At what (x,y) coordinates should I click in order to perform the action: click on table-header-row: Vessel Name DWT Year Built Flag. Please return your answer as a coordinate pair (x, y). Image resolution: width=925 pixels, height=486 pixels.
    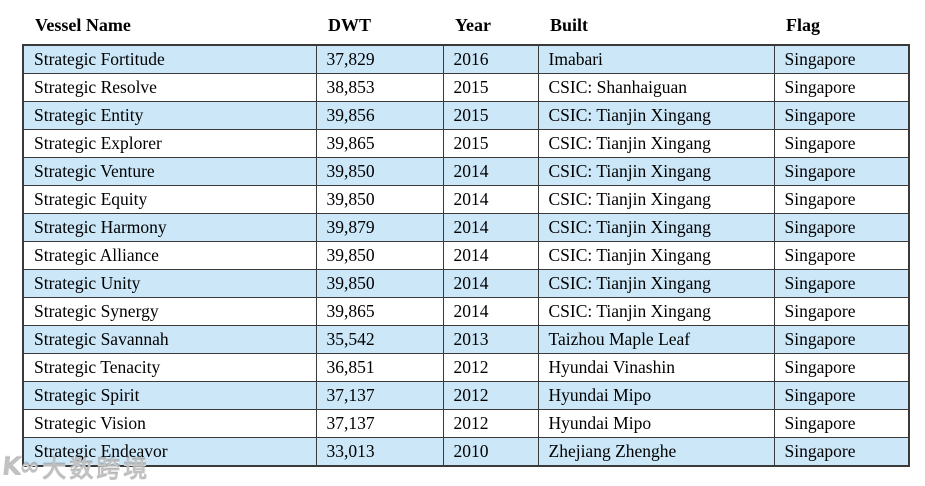
    Looking at the image, I should click on (466, 27).